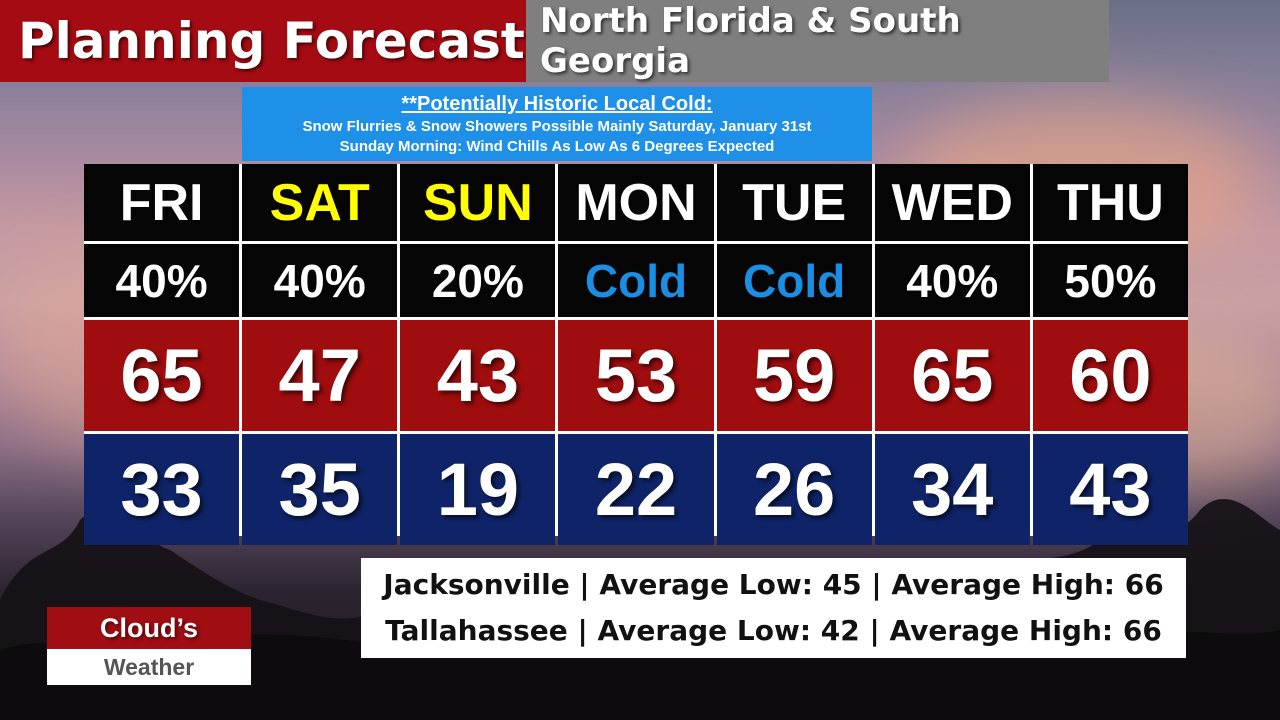 This screenshot has height=720, width=1280. Describe the element at coordinates (636, 280) in the screenshot. I see `precip-mon: Cold` at that location.